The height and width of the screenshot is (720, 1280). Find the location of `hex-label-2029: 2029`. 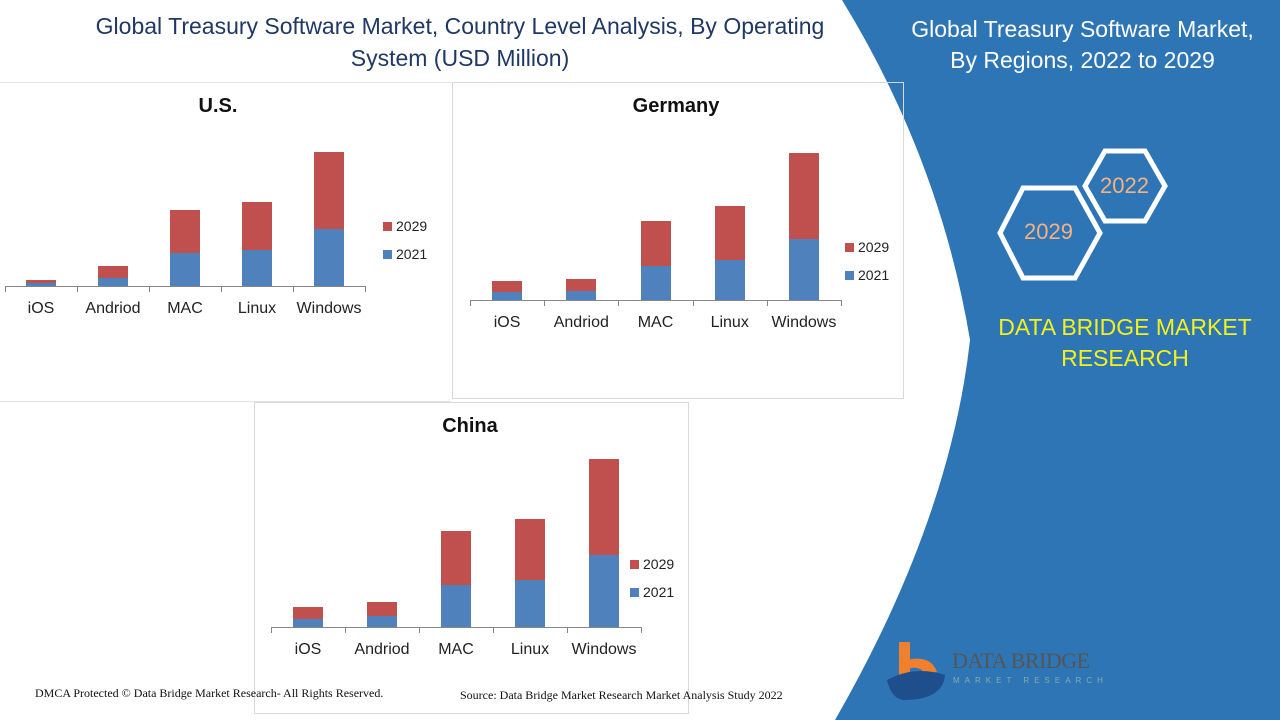

hex-label-2029: 2029 is located at coordinates (1048, 231).